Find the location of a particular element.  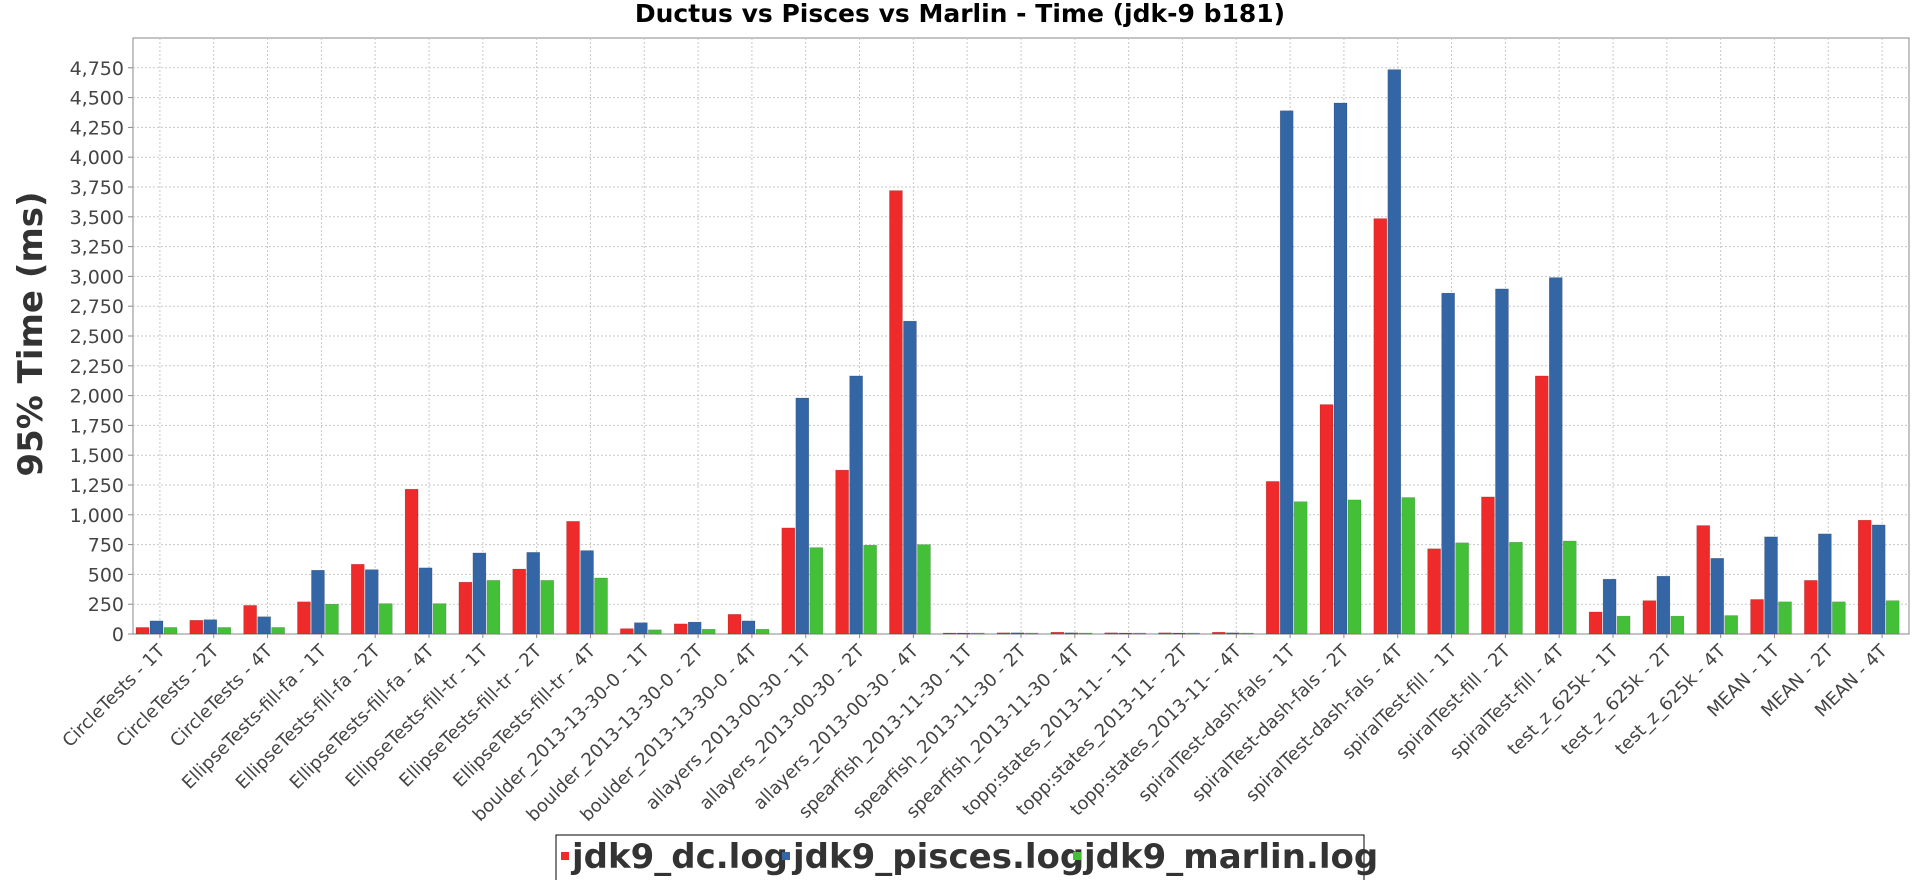

legend-label-pisces: jdk9_pisces.log is located at coordinates (937, 857).